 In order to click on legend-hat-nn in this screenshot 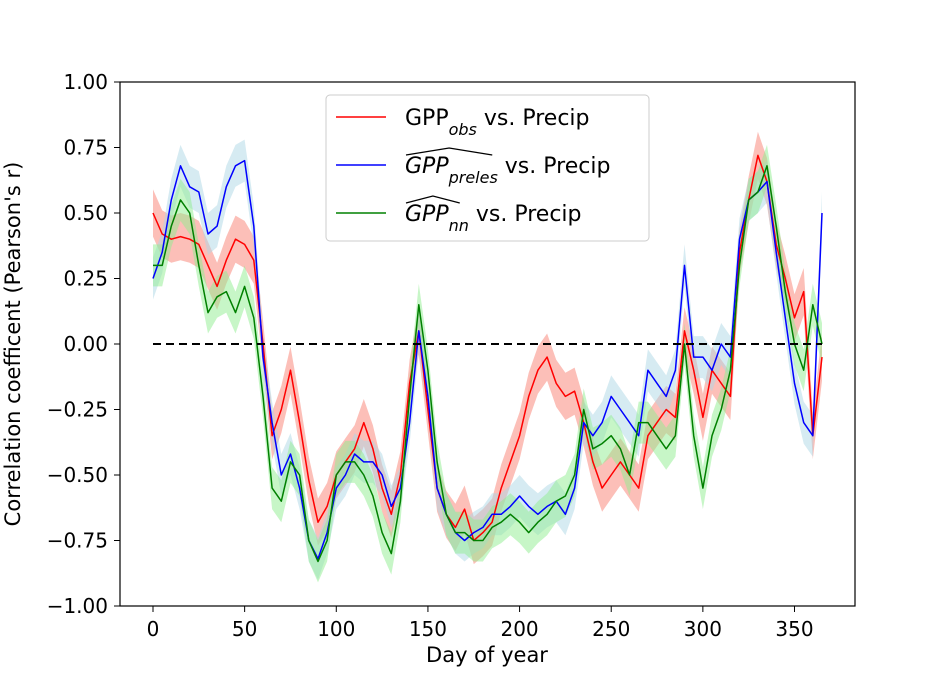, I will do `click(432, 199)`.